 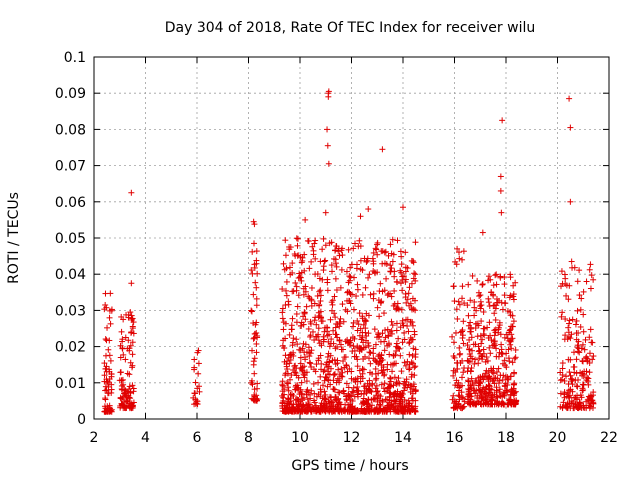 I want to click on x-tick-labels: 2 4 6 8 10 12 14 16 18 20 22, so click(x=354, y=438).